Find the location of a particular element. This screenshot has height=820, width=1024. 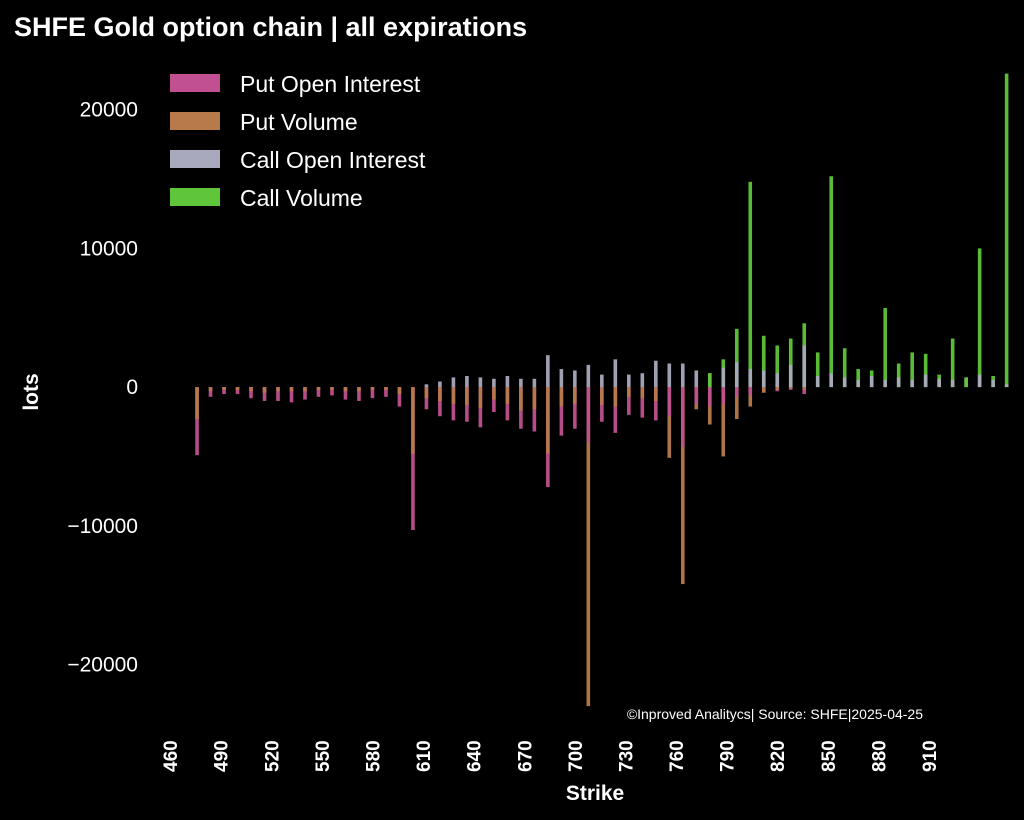

y-axis-label: lots is located at coordinates (31, 391).